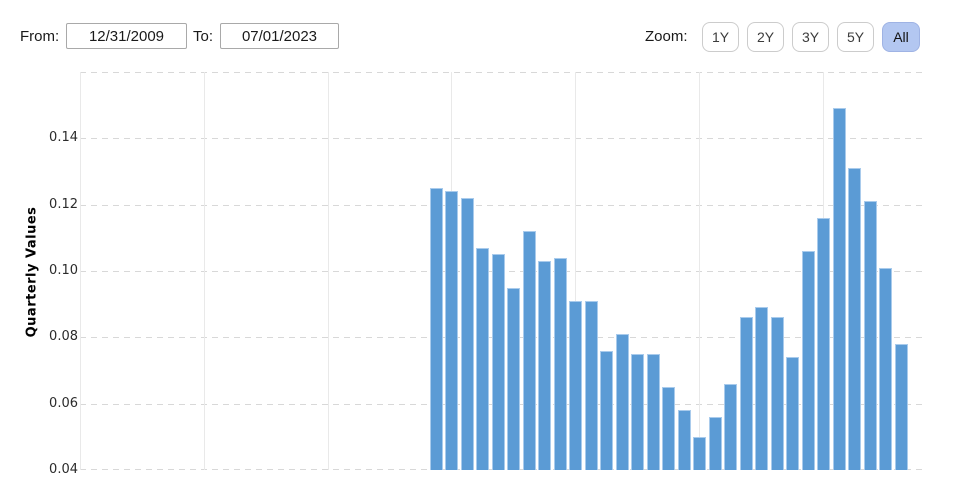 Image resolution: width=961 pixels, height=487 pixels. Describe the element at coordinates (63, 403) in the screenshot. I see `y-tick-label: 0.06` at that location.